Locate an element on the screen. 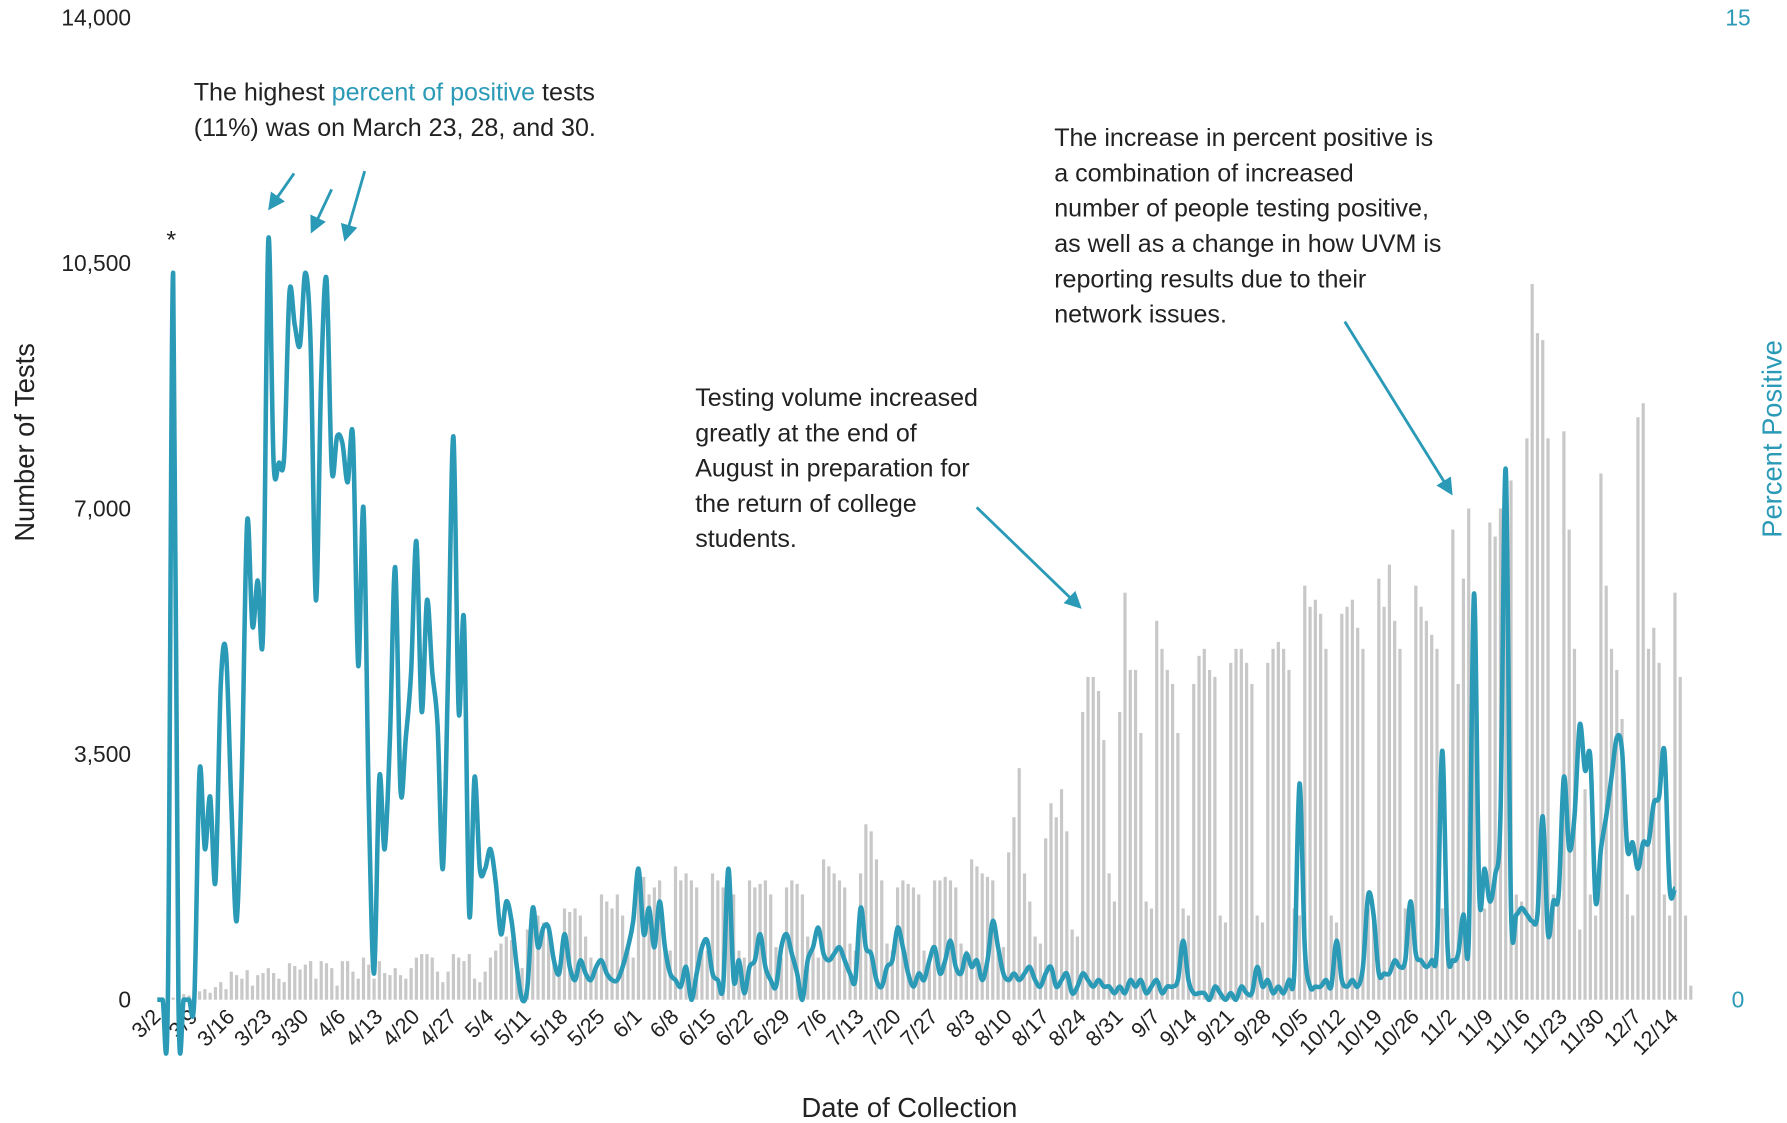 The width and height of the screenshot is (1787, 1123). annotation-highlight: percent of positive is located at coordinates (433, 93).